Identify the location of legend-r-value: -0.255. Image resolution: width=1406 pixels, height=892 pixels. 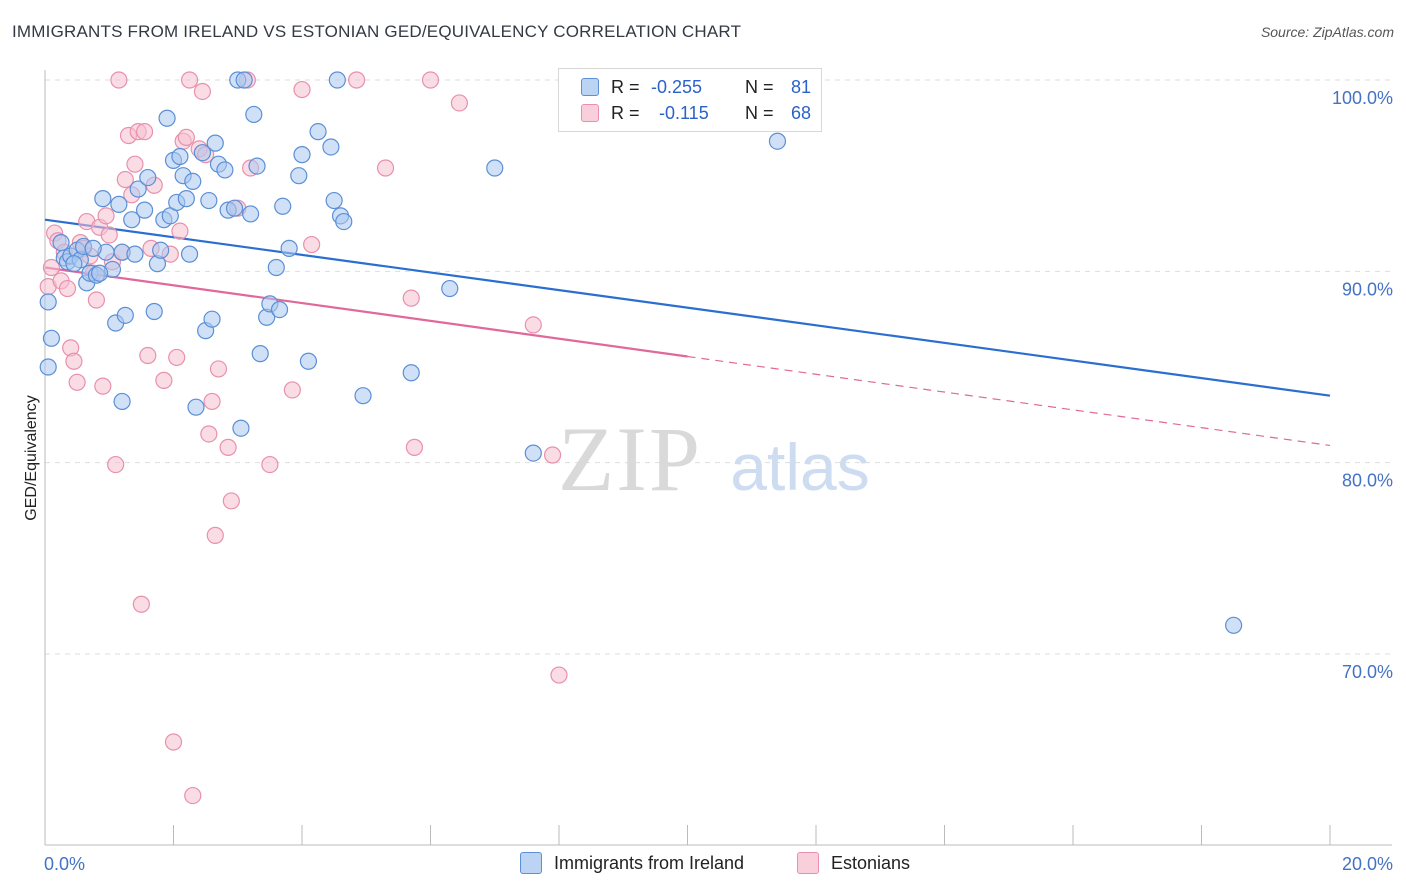
(677, 86).